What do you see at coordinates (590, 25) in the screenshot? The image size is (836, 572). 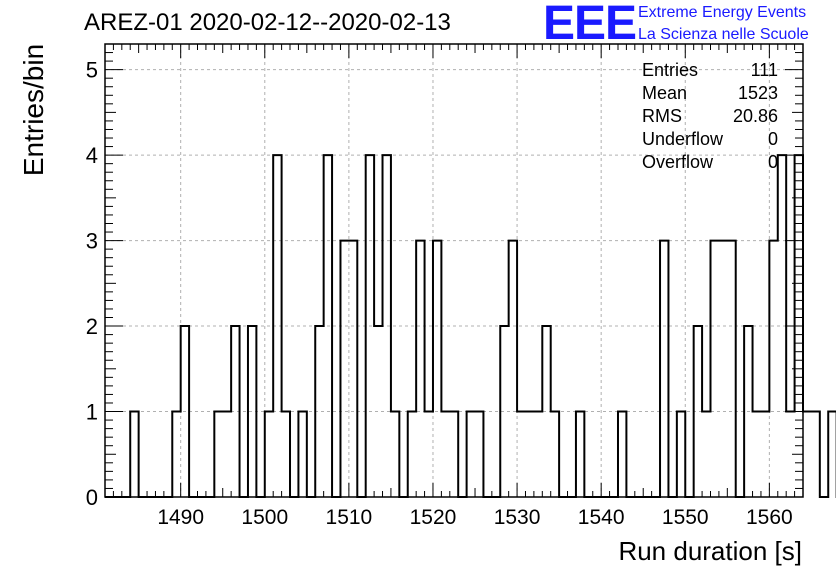 I see `eee-logo: EEE` at bounding box center [590, 25].